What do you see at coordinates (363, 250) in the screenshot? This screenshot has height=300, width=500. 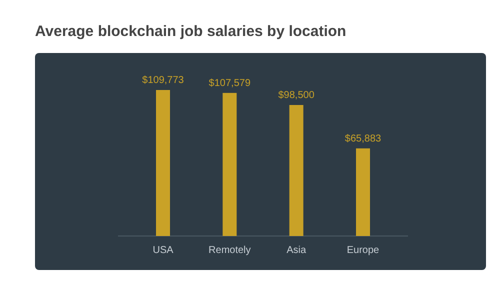 I see `x-tick-label: Europe` at bounding box center [363, 250].